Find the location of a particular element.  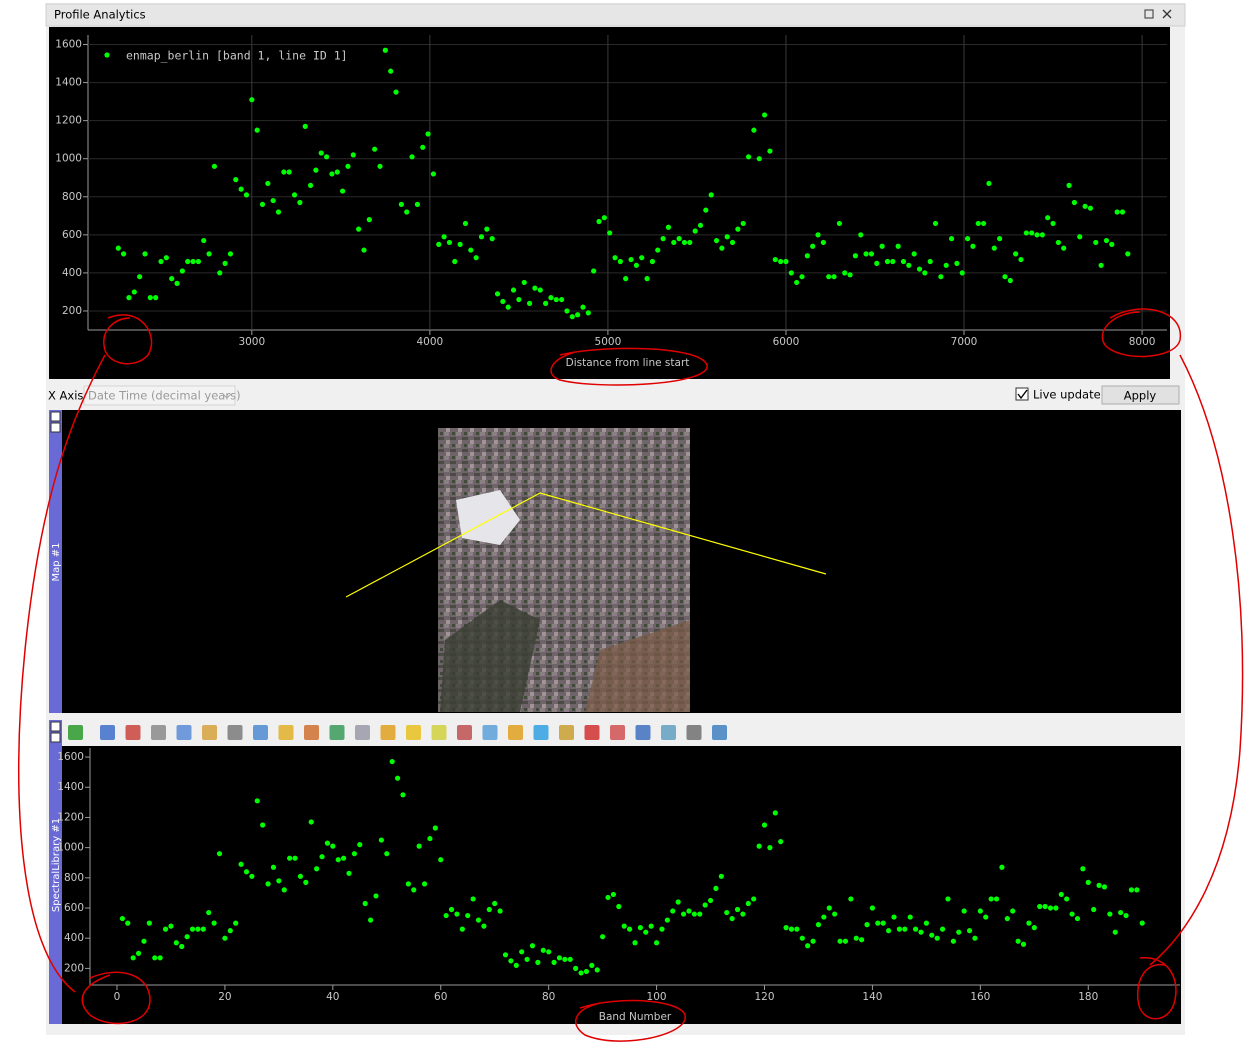

map-close is located at coordinates (55, 416).